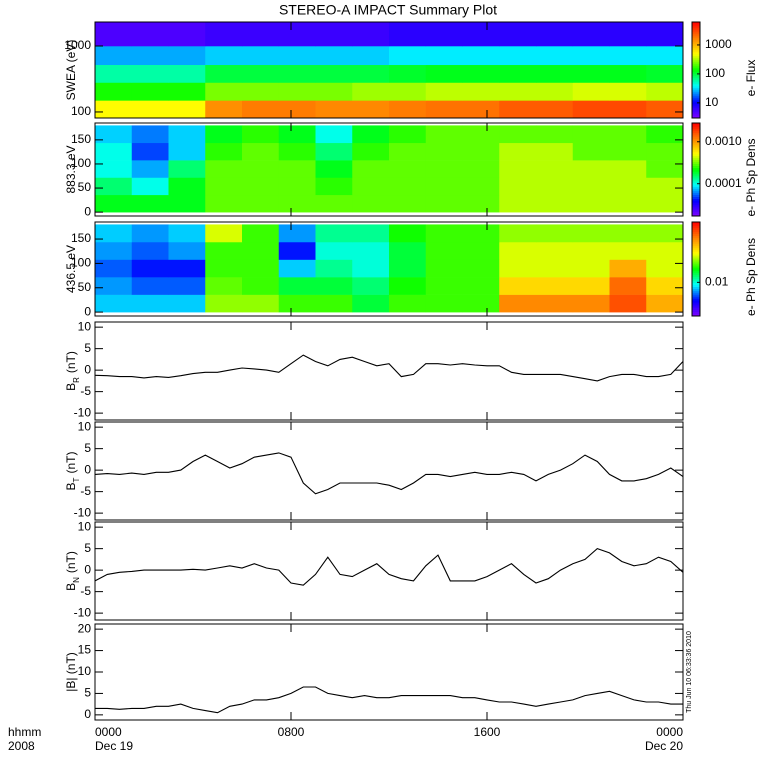 The width and height of the screenshot is (780, 780). Describe the element at coordinates (291, 732) in the screenshot. I see `x-tick-label: 0800` at that location.